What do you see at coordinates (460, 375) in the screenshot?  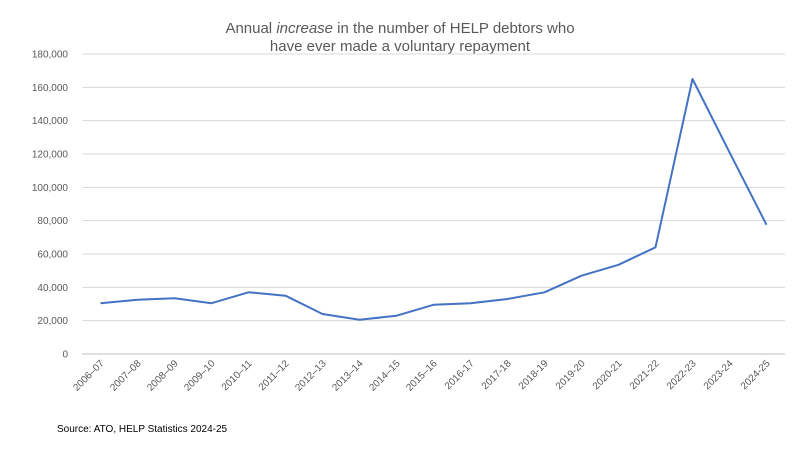 I see `x-tick-label: 2016-17` at bounding box center [460, 375].